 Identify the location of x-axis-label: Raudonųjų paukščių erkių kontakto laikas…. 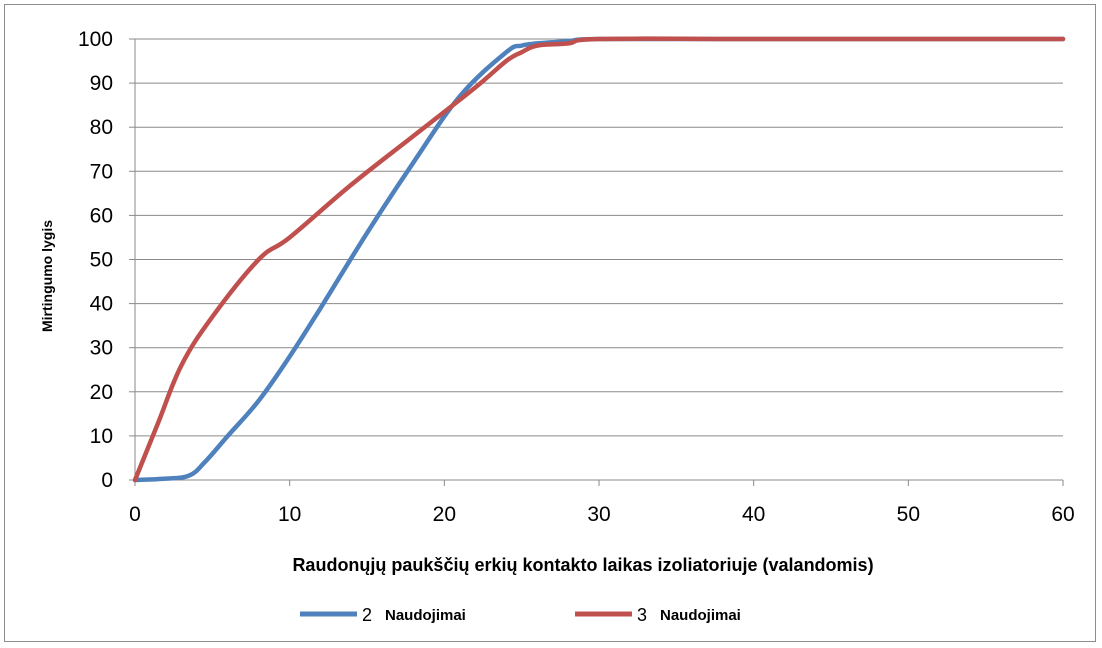
(582, 565).